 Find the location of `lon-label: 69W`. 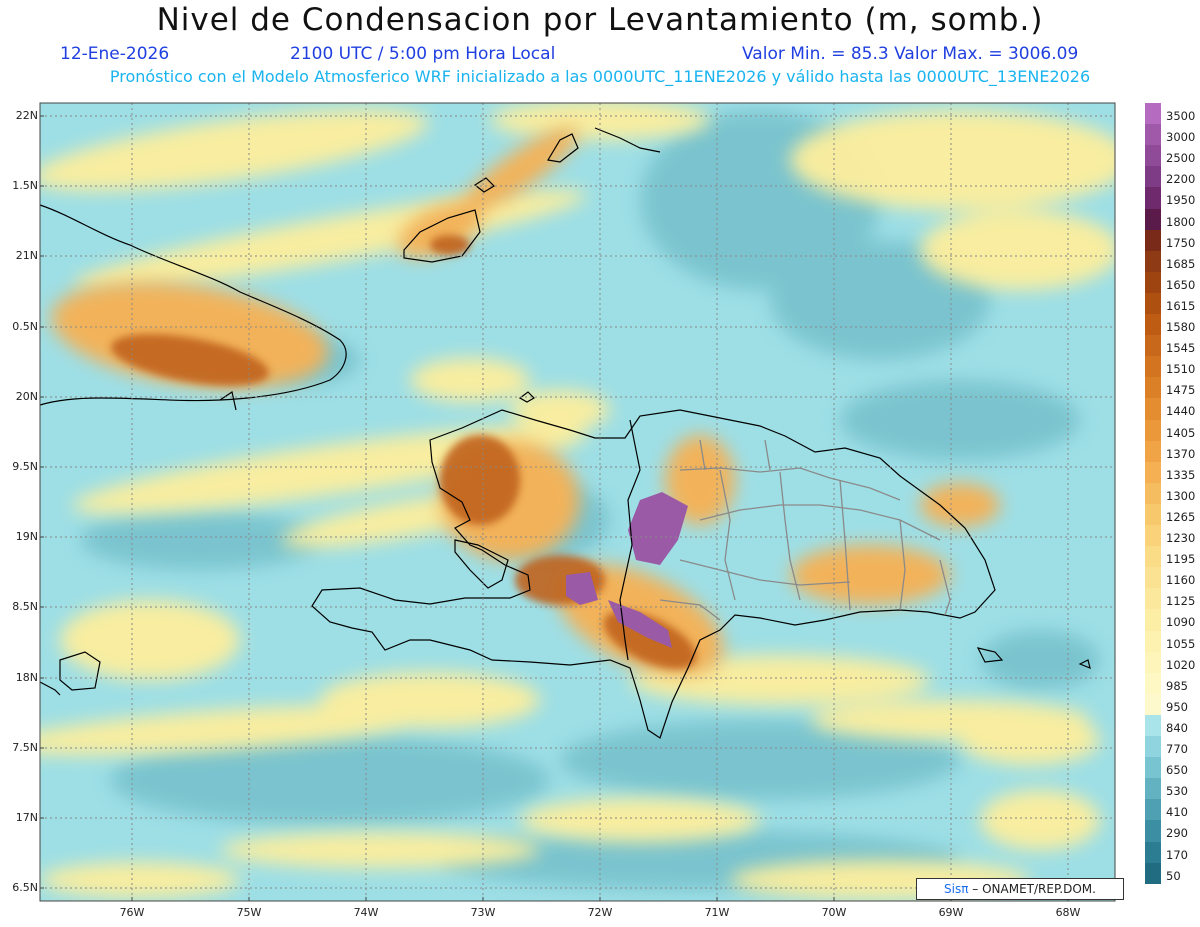

lon-label: 69W is located at coordinates (951, 912).